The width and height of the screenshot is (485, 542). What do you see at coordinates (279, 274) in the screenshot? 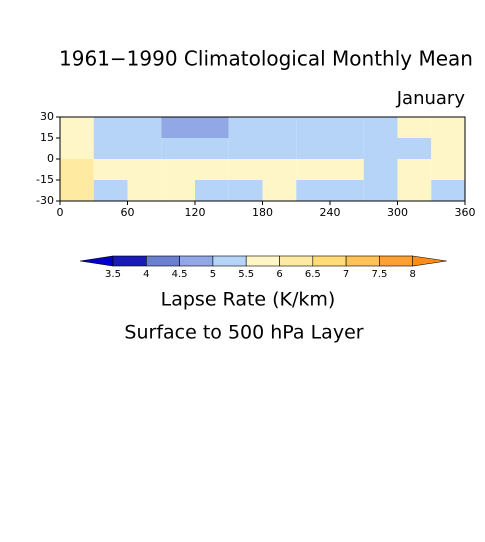
I see `colorbar-tick-label: 6` at bounding box center [279, 274].